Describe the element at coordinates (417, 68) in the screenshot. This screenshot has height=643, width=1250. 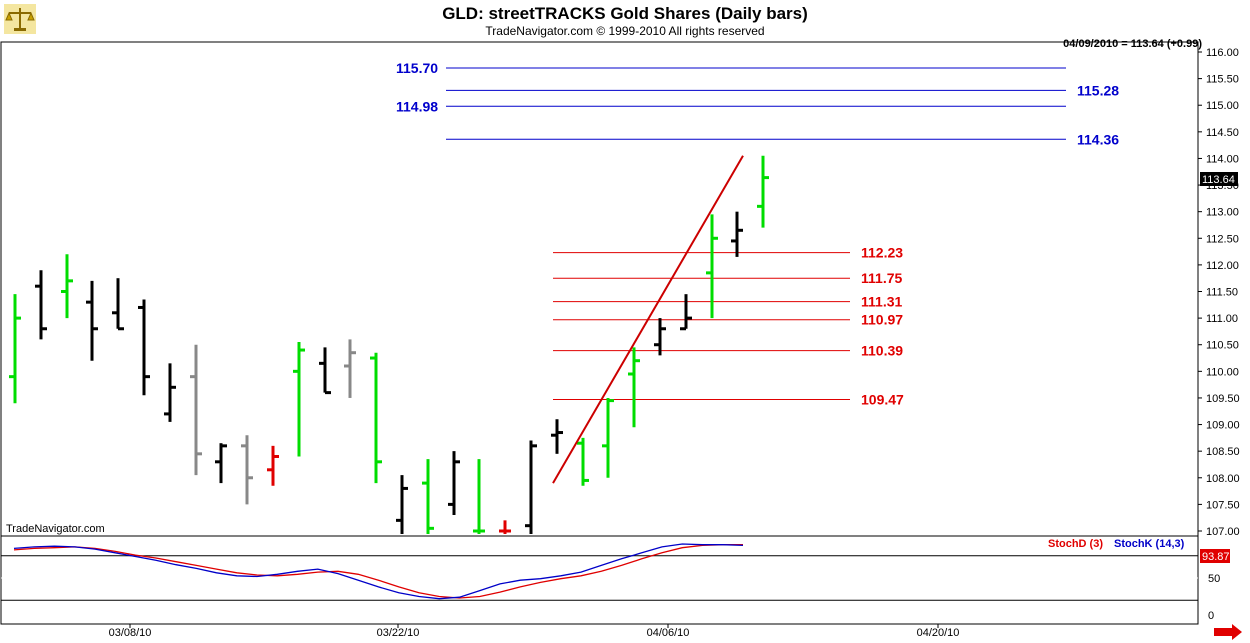
I see `extension-label: 115.70` at that location.